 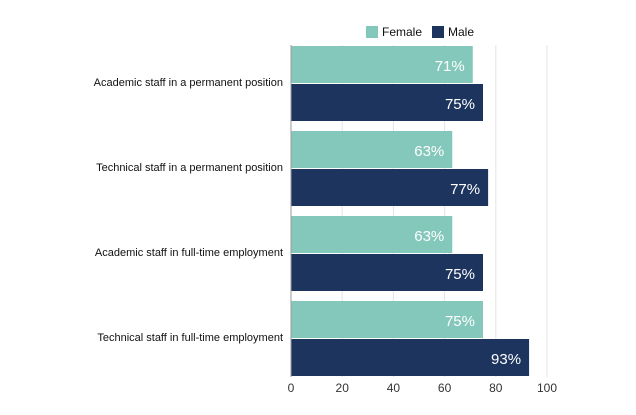 What do you see at coordinates (188, 83) in the screenshot?
I see `category-label: Academic staff in a permanent position` at bounding box center [188, 83].